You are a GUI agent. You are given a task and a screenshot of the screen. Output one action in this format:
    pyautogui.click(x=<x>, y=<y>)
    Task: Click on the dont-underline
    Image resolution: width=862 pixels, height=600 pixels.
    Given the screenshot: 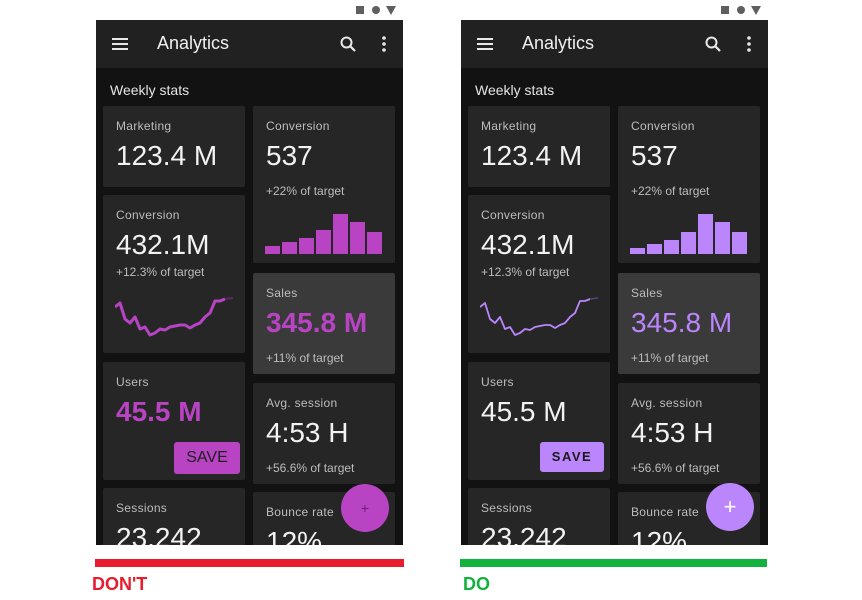 What is the action you would take?
    pyautogui.click(x=249, y=563)
    